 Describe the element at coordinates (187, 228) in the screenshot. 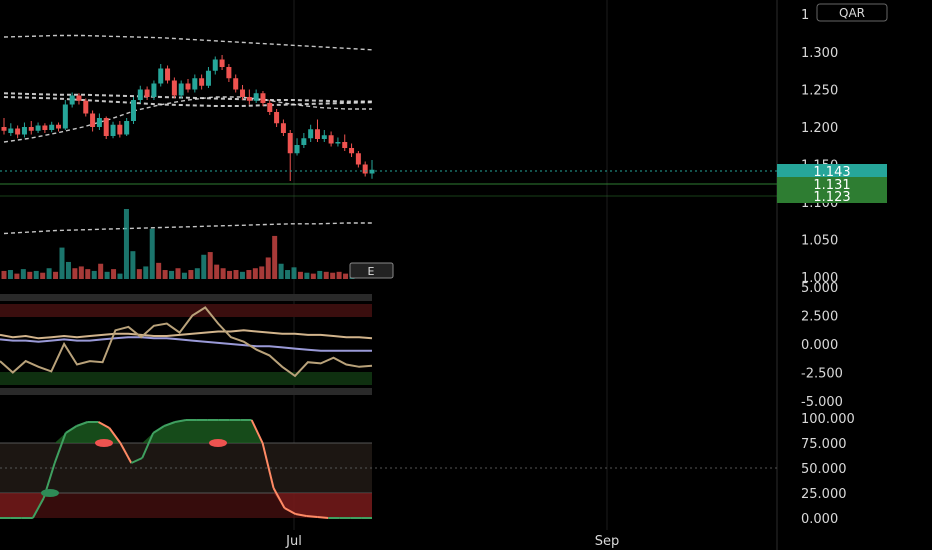

I see `moving-average-line` at that location.